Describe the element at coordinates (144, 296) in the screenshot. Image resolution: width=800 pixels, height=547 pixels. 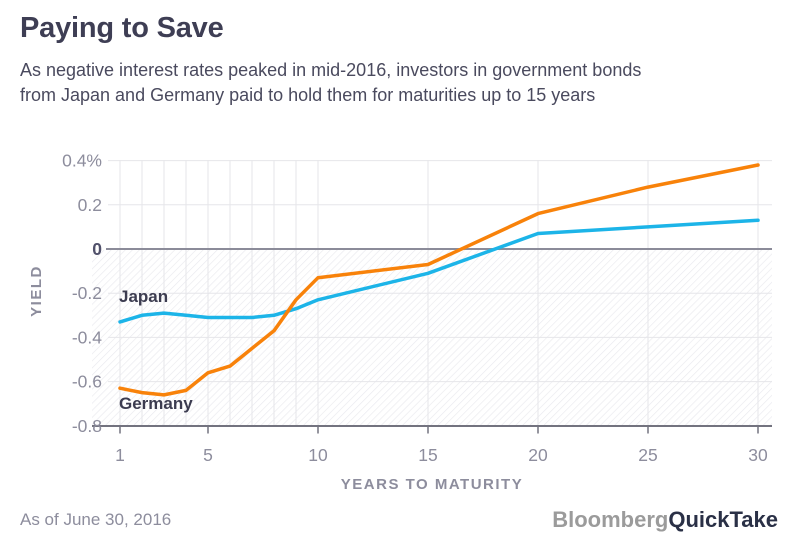
I see `series-label-japan: Japan` at that location.